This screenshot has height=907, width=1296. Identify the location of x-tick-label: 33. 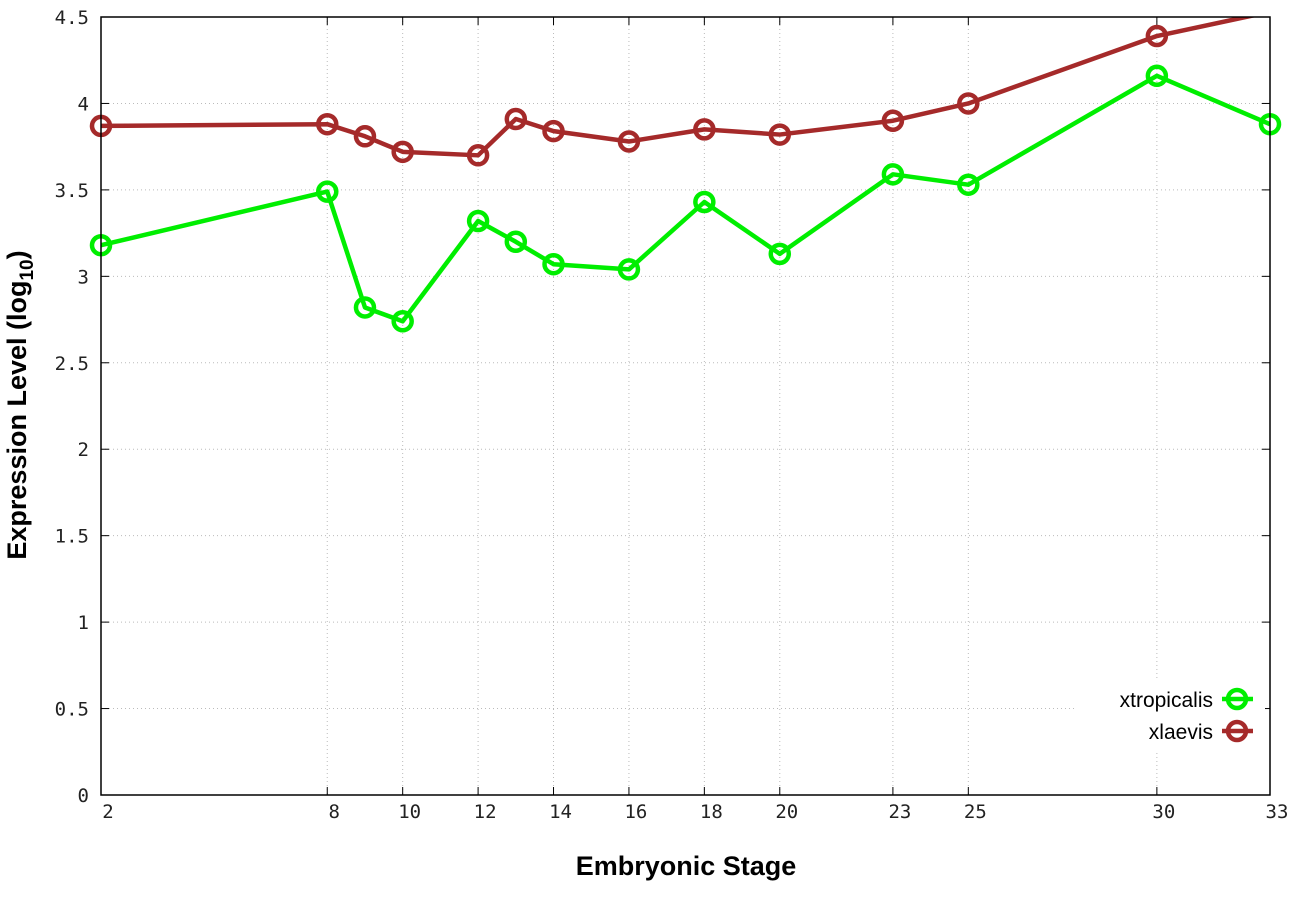
(1277, 812).